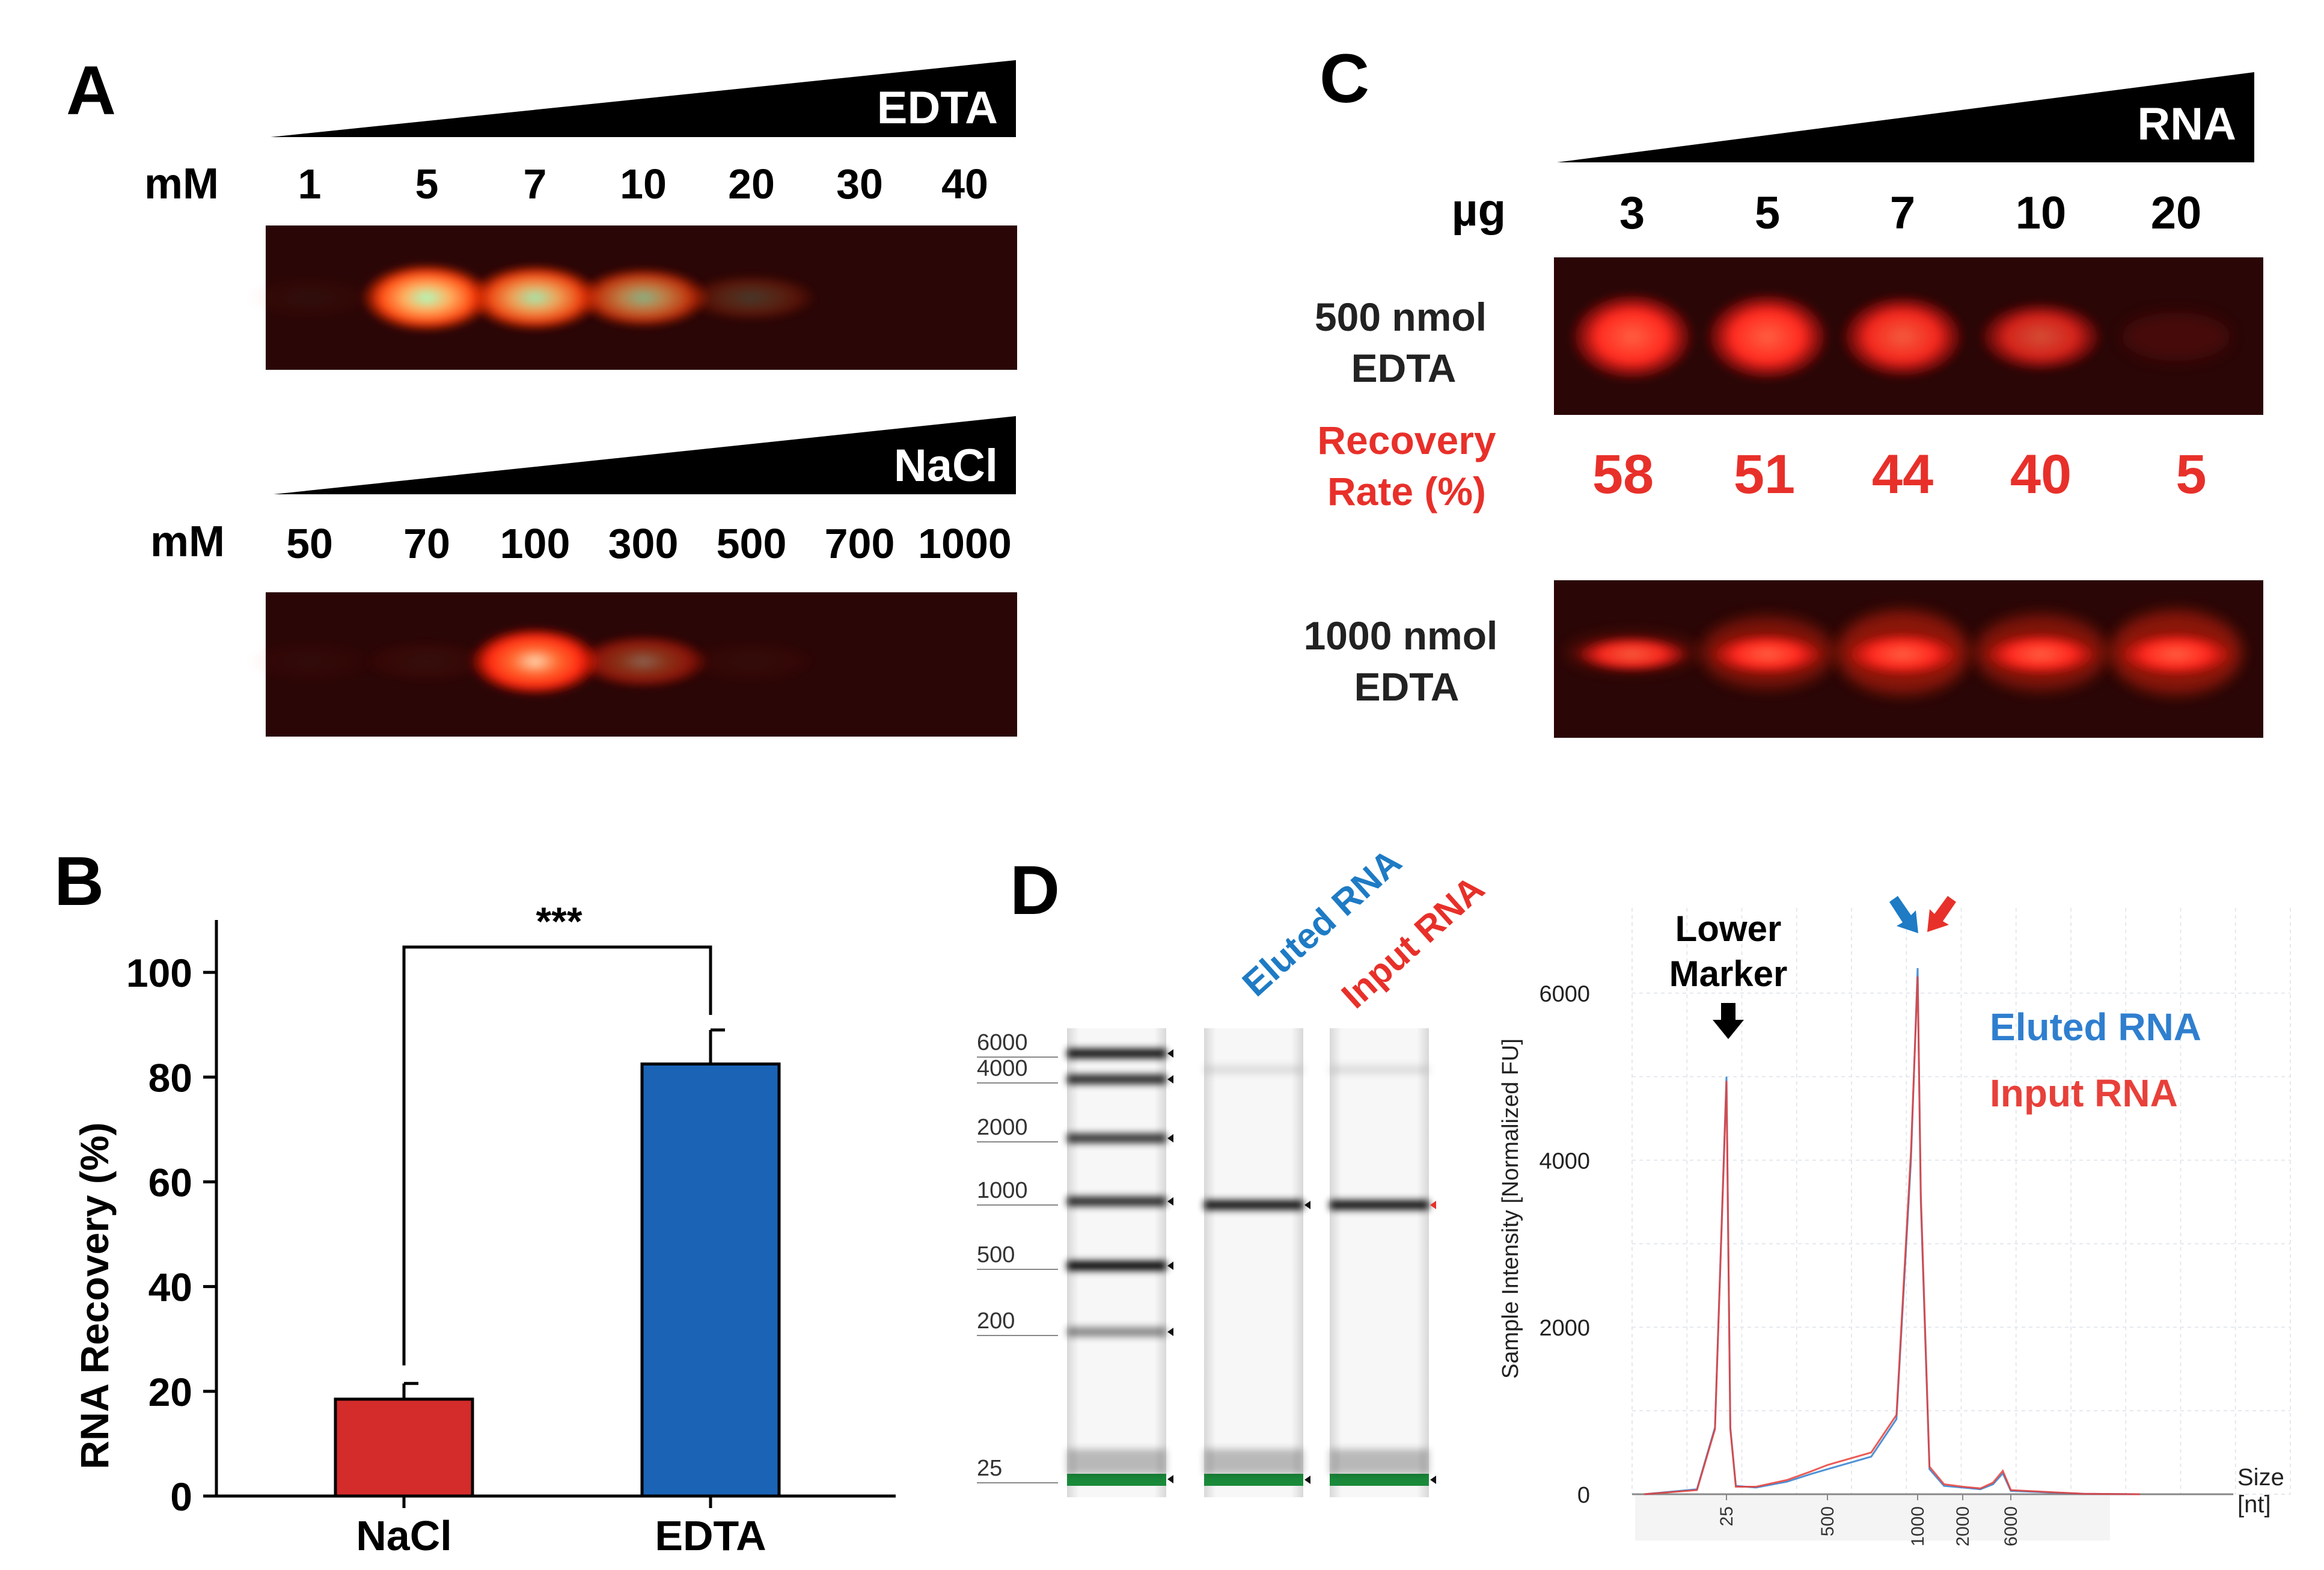 Image resolution: width=2324 pixels, height=1570 pixels. I want to click on significance-label: ***, so click(559, 921).